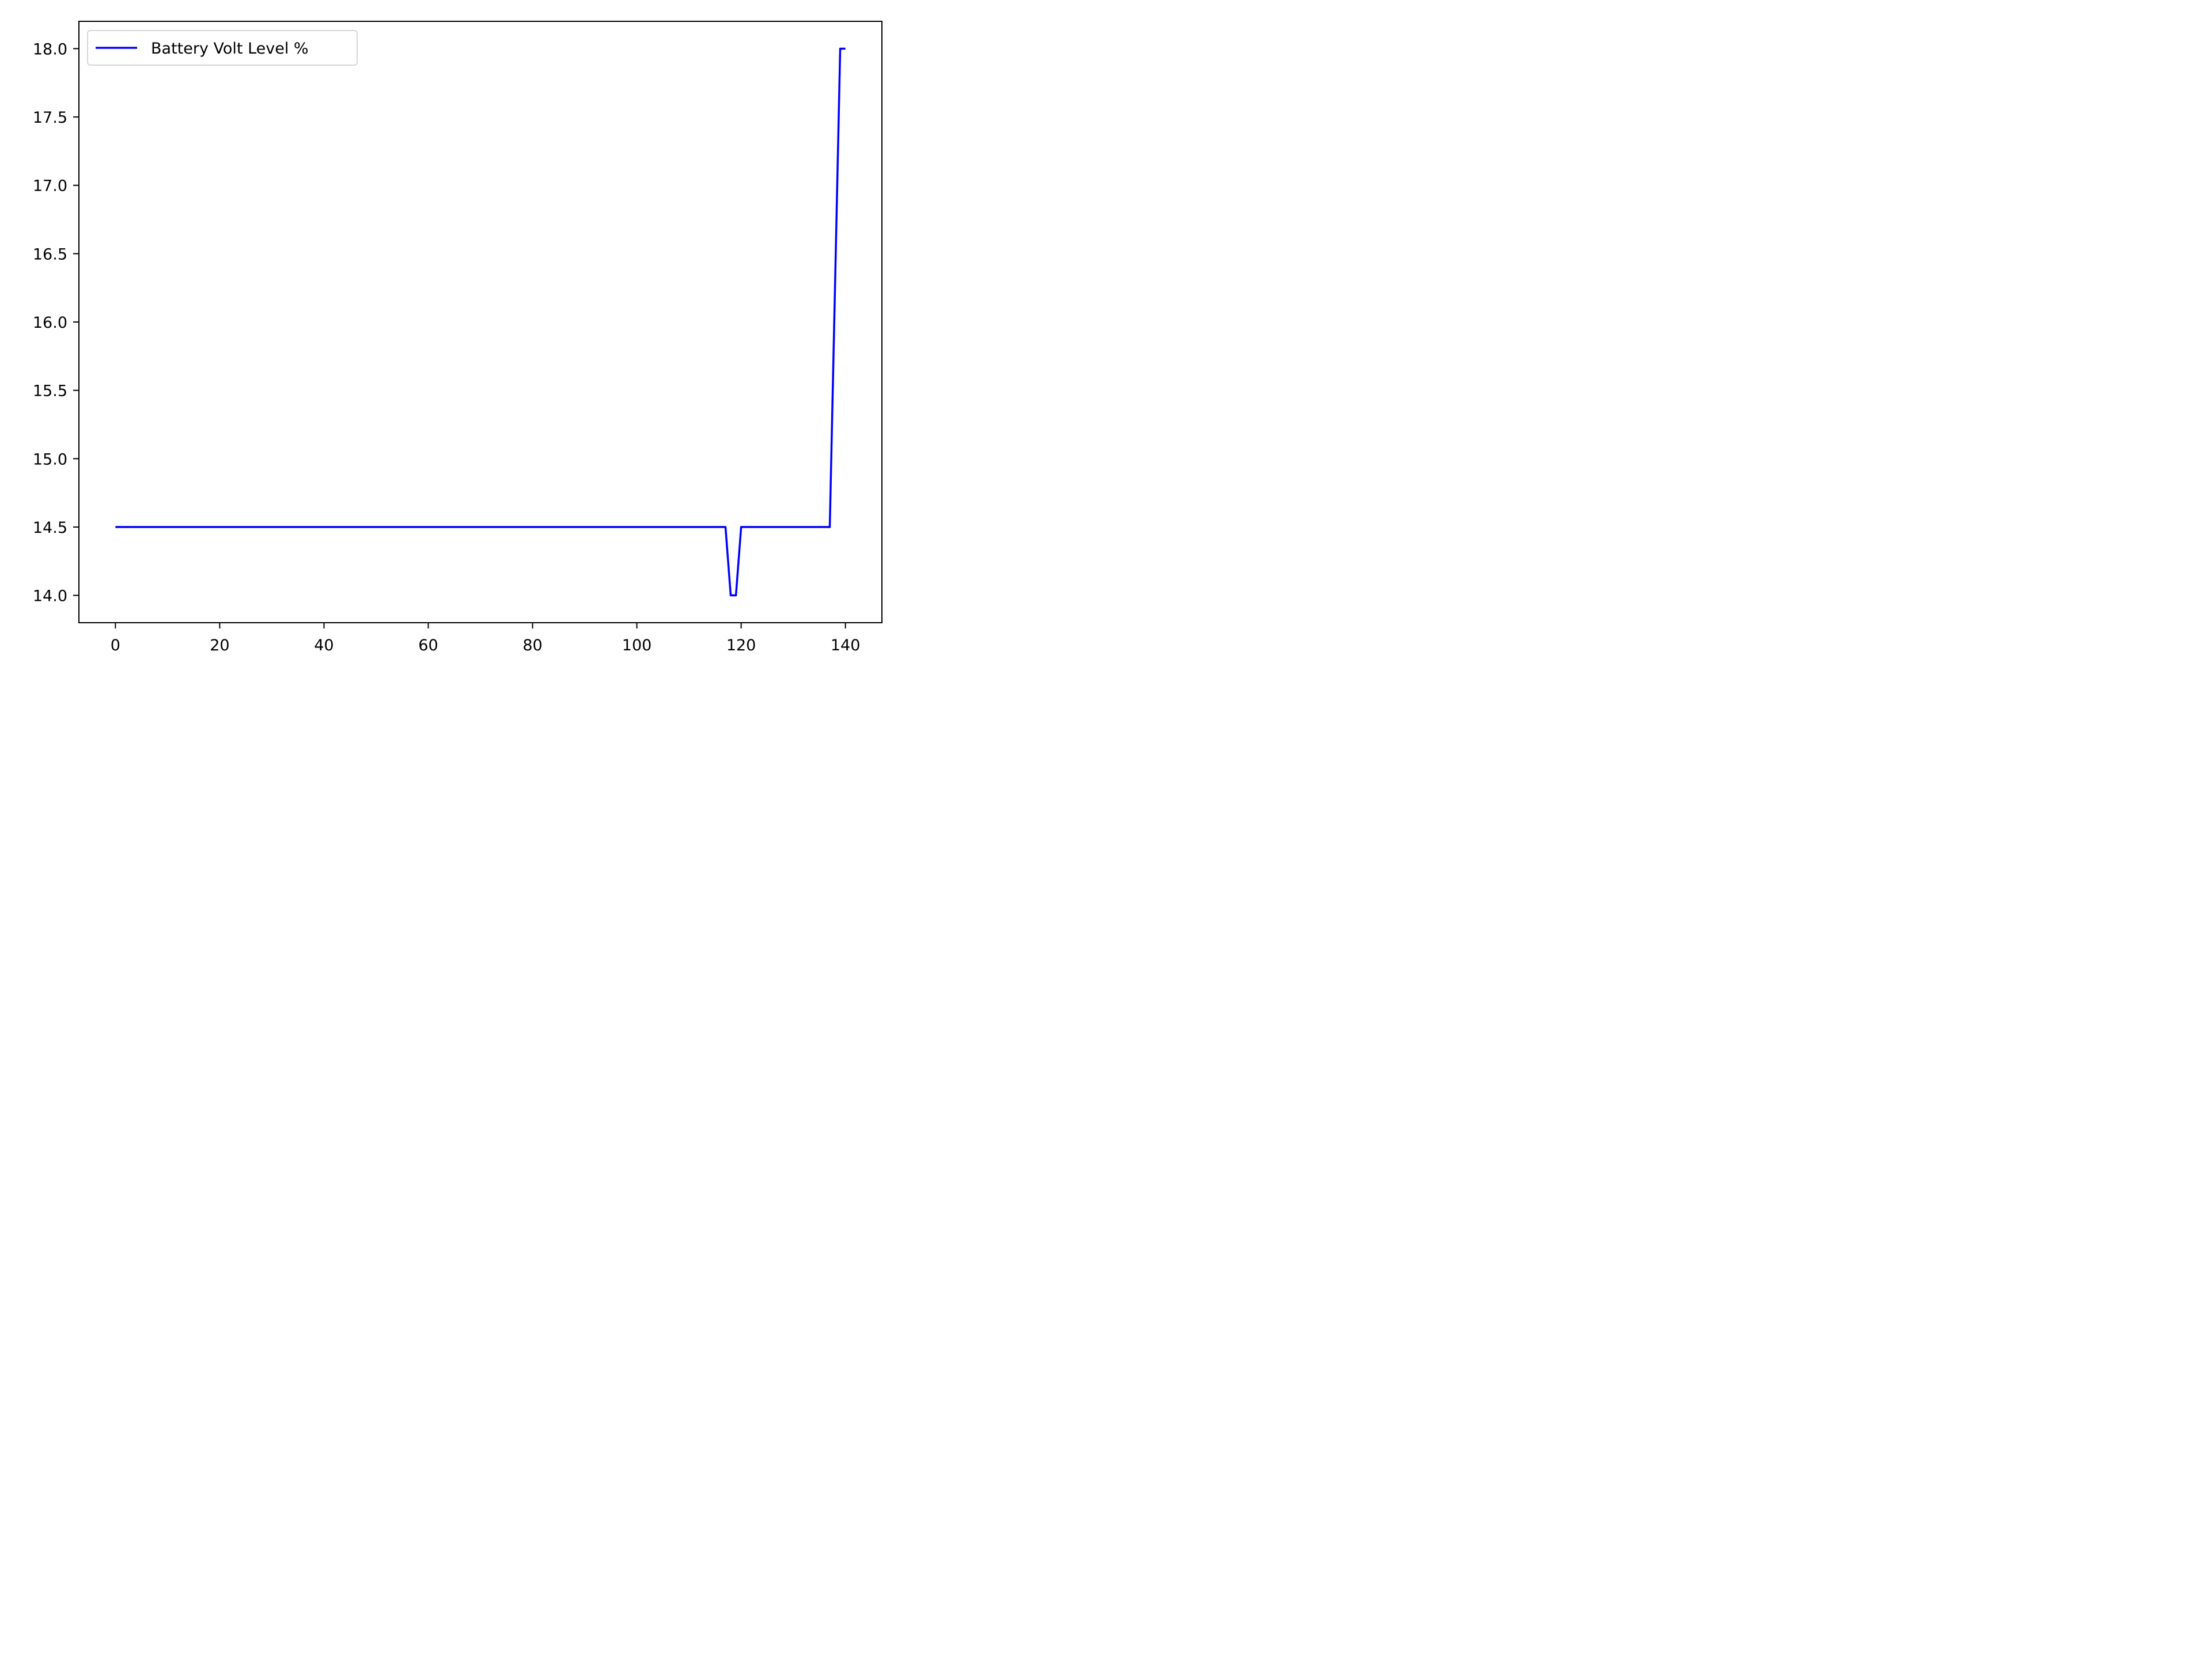  I want to click on x-tick-label: 60, so click(428, 646).